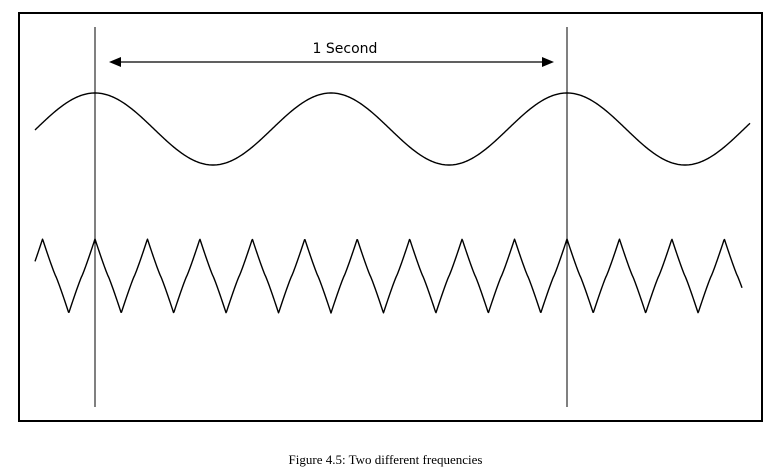  Describe the element at coordinates (115, 62) in the screenshot. I see `interval-arrow-left-head` at that location.